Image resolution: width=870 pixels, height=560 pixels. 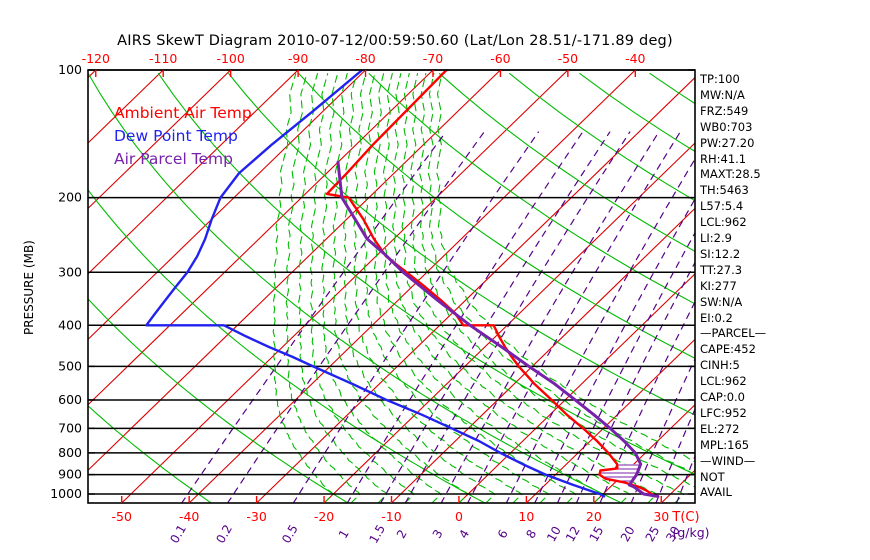 I want to click on stat-item-10: LI:2.9, so click(x=716, y=238).